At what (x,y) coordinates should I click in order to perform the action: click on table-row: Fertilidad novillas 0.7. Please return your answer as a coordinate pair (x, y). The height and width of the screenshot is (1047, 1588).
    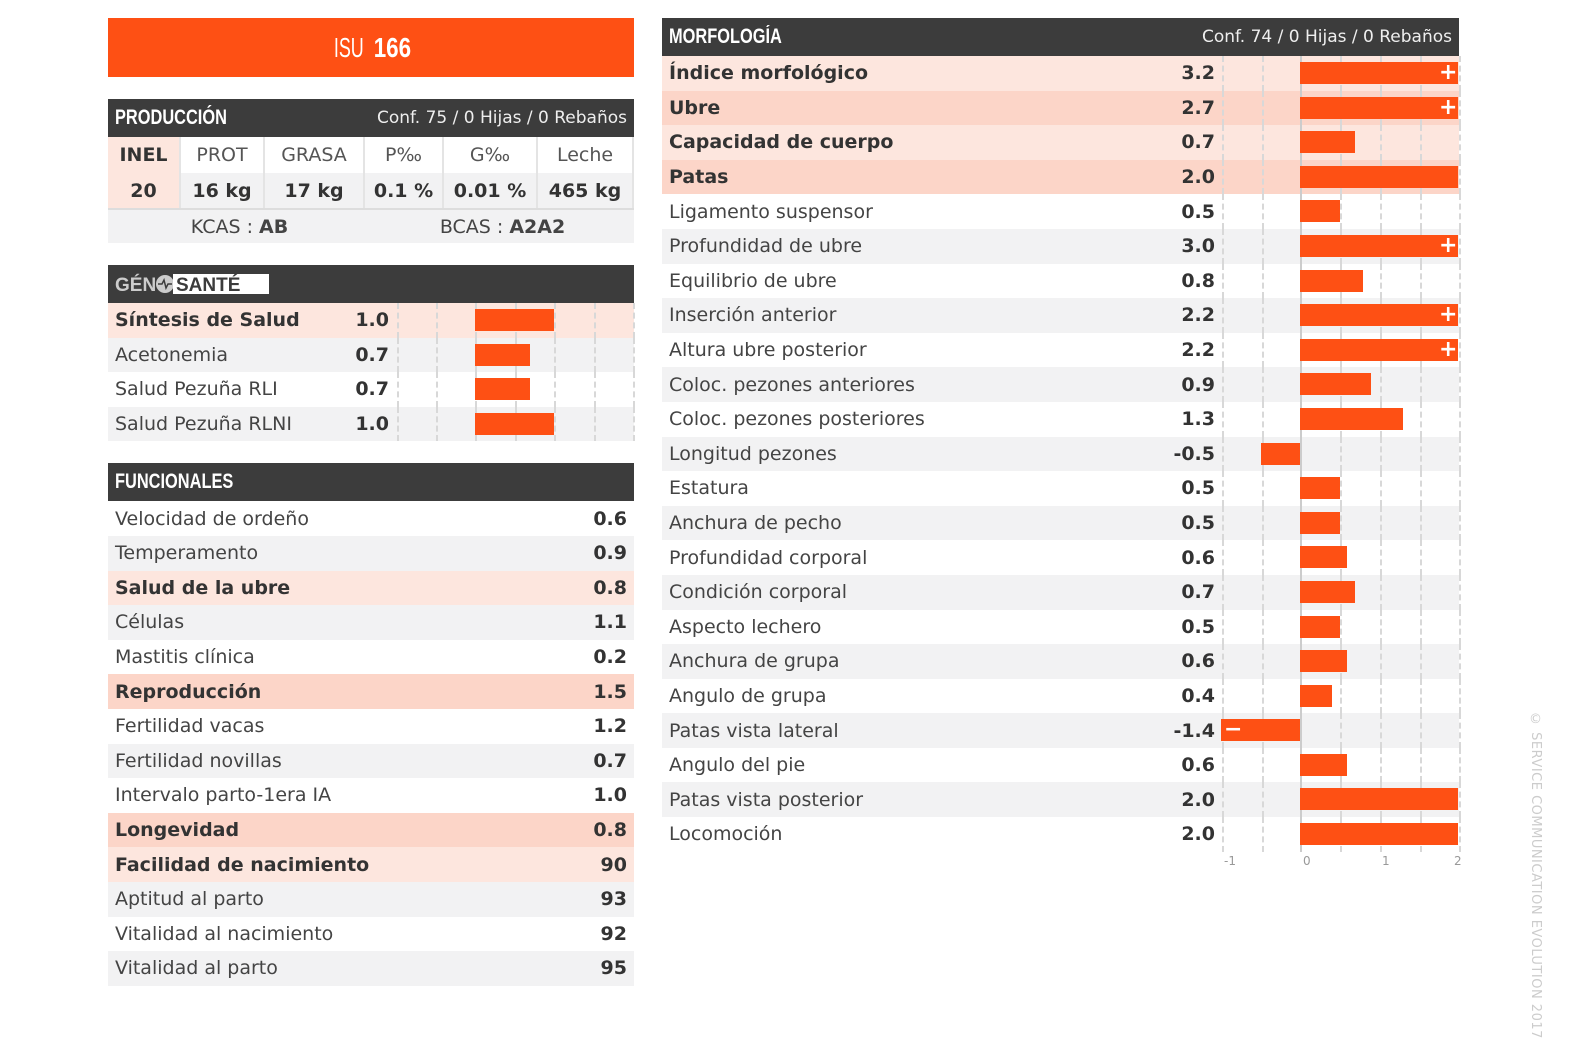
    Looking at the image, I should click on (371, 761).